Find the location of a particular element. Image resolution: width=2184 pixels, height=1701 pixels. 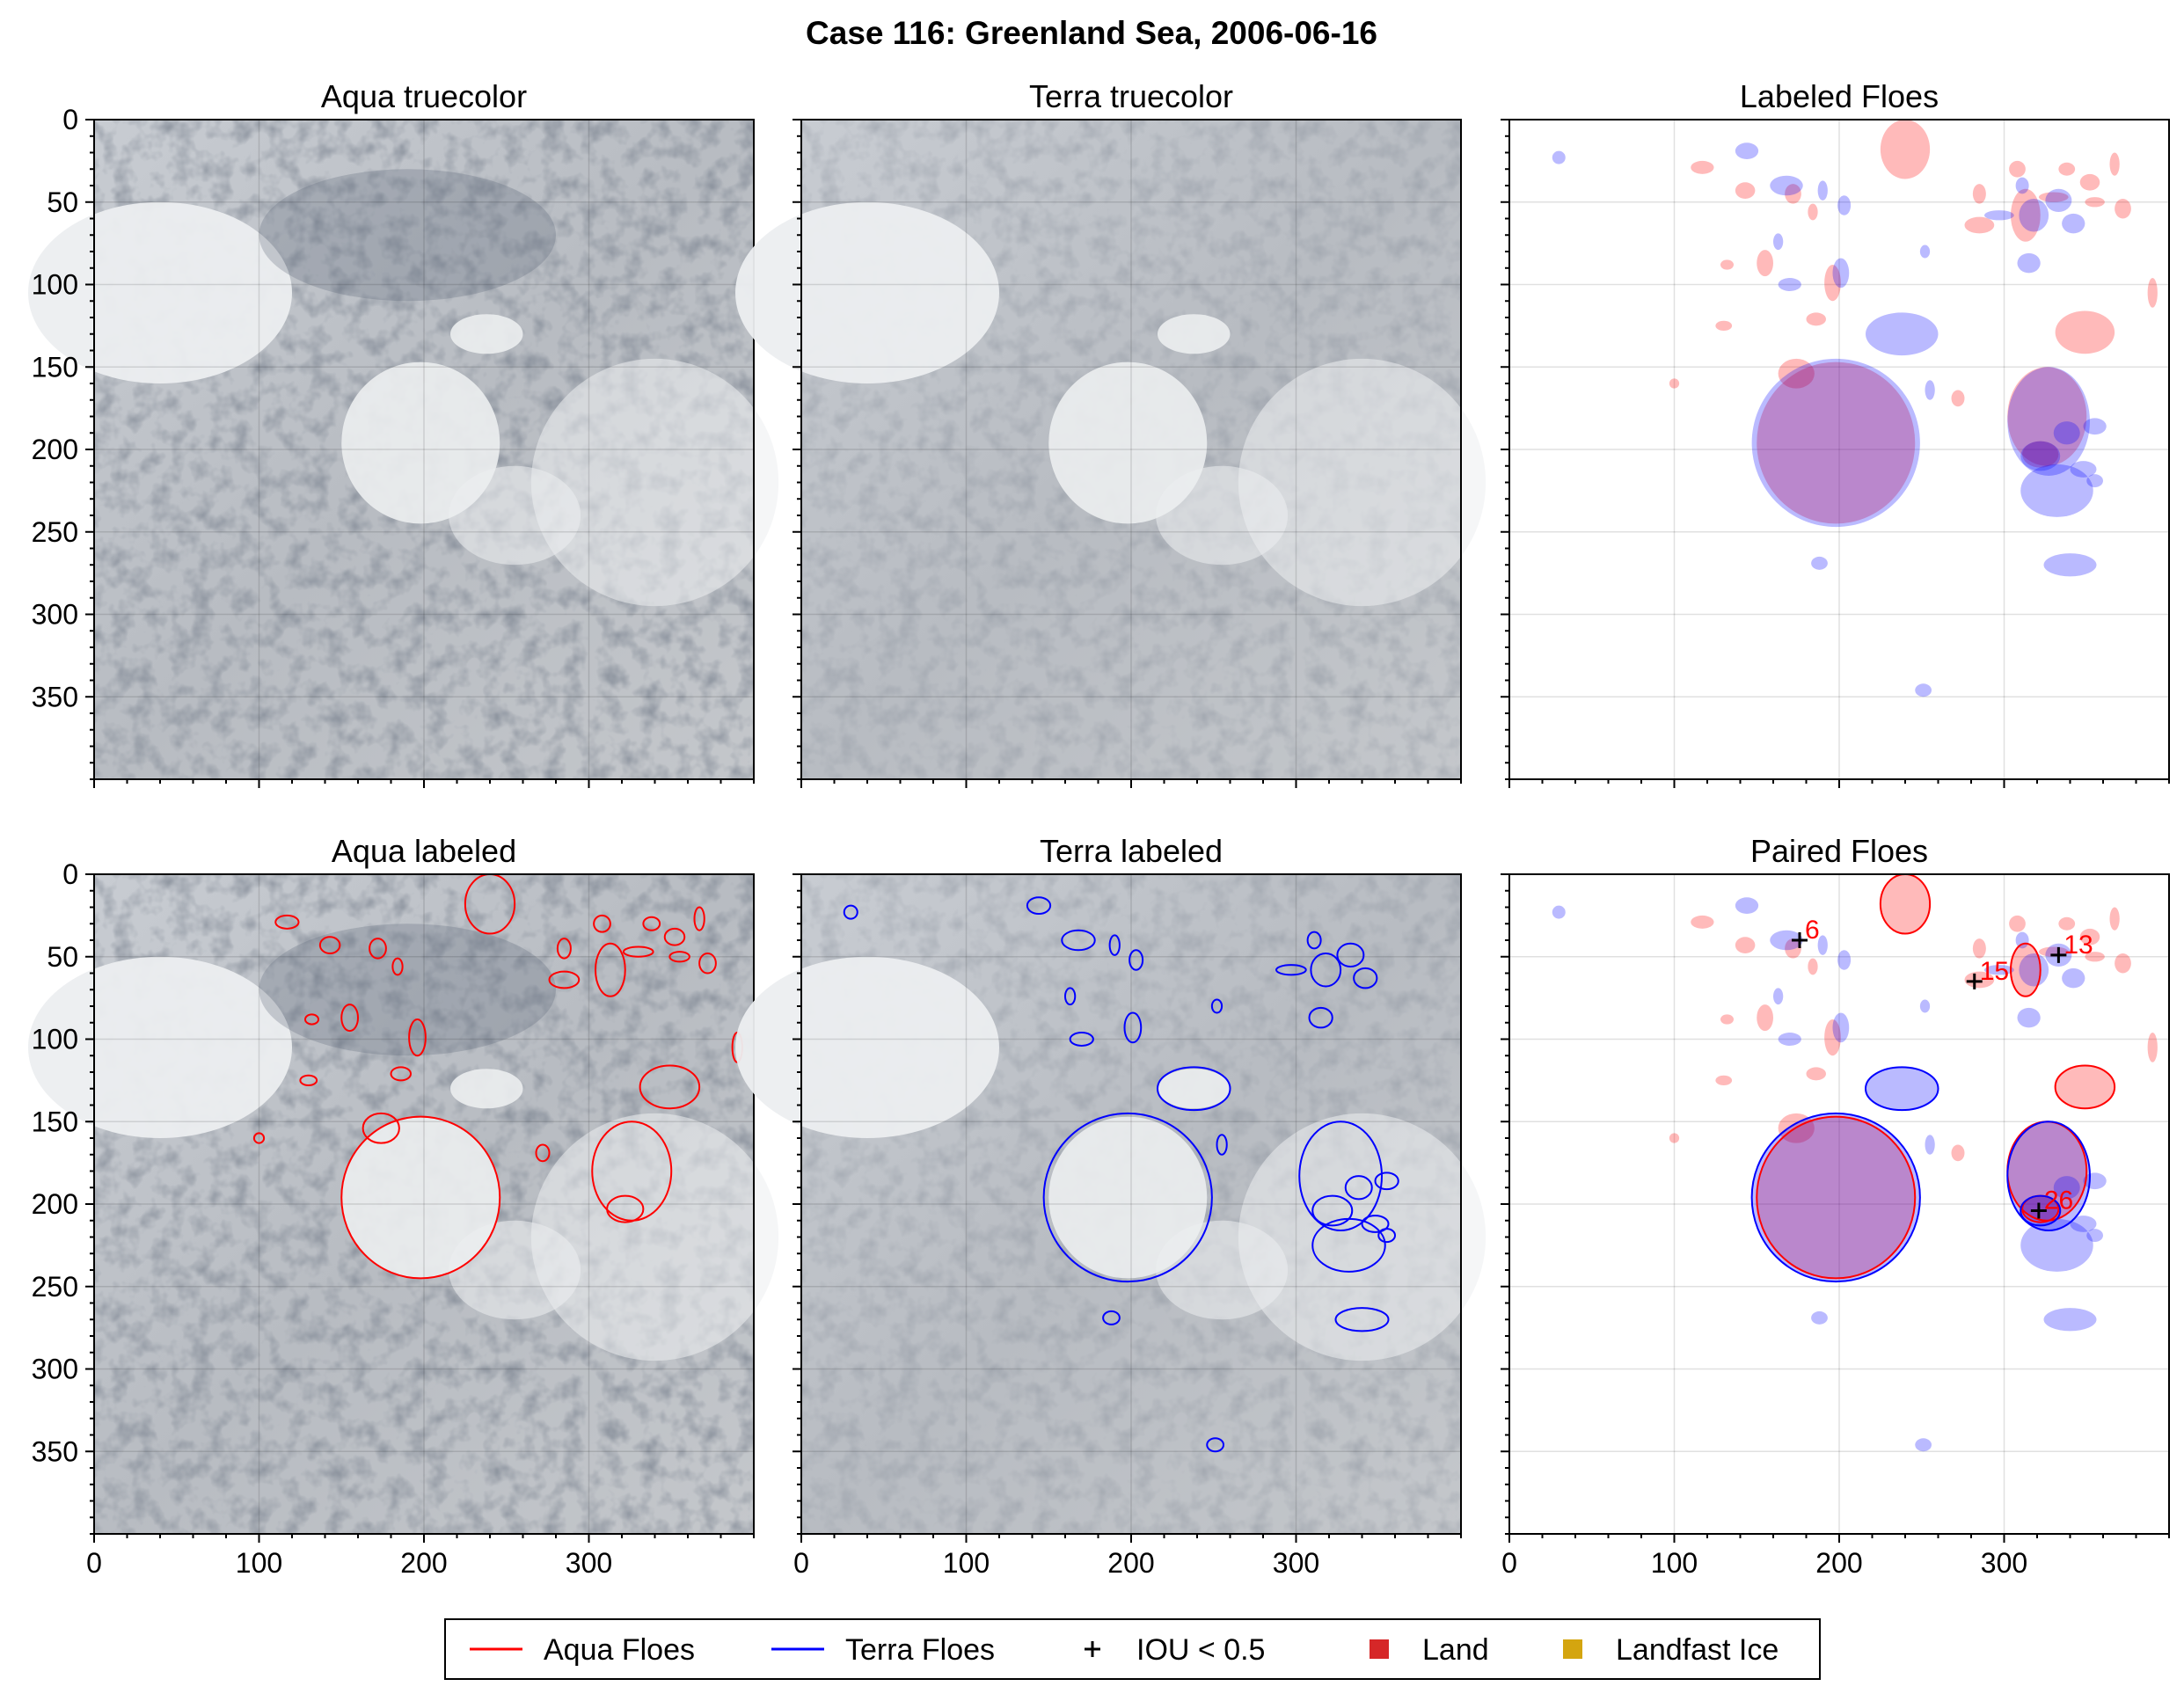

panel-title: Labeled Floes is located at coordinates (1840, 96).